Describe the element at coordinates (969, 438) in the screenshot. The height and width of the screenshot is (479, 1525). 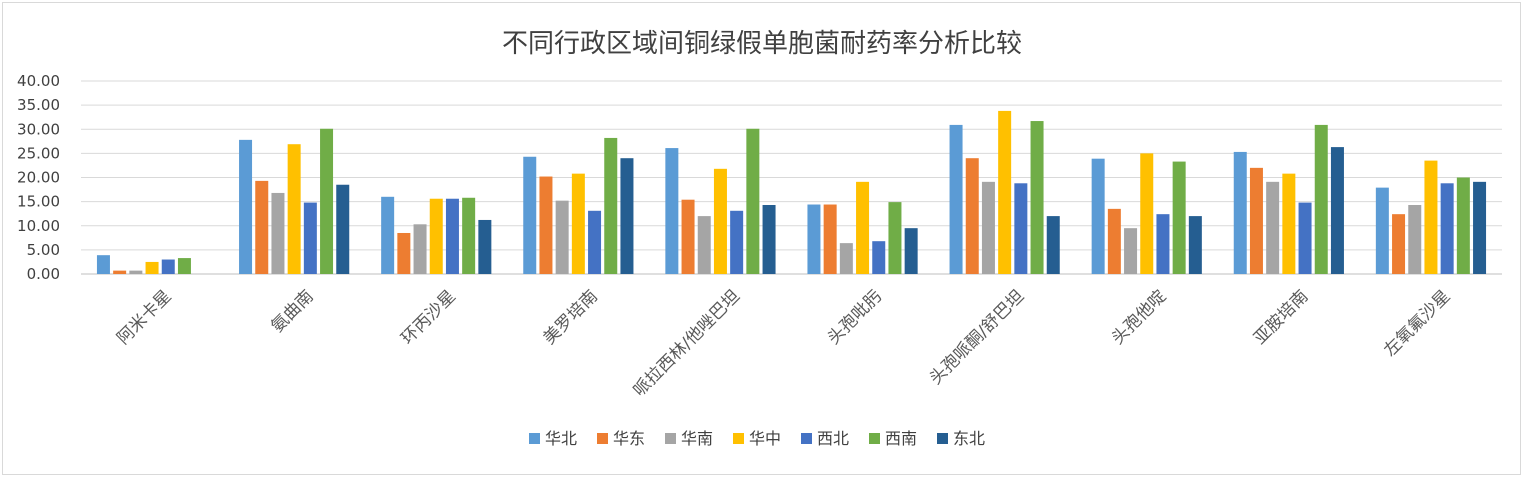
I see `legend-label: 东北` at that location.